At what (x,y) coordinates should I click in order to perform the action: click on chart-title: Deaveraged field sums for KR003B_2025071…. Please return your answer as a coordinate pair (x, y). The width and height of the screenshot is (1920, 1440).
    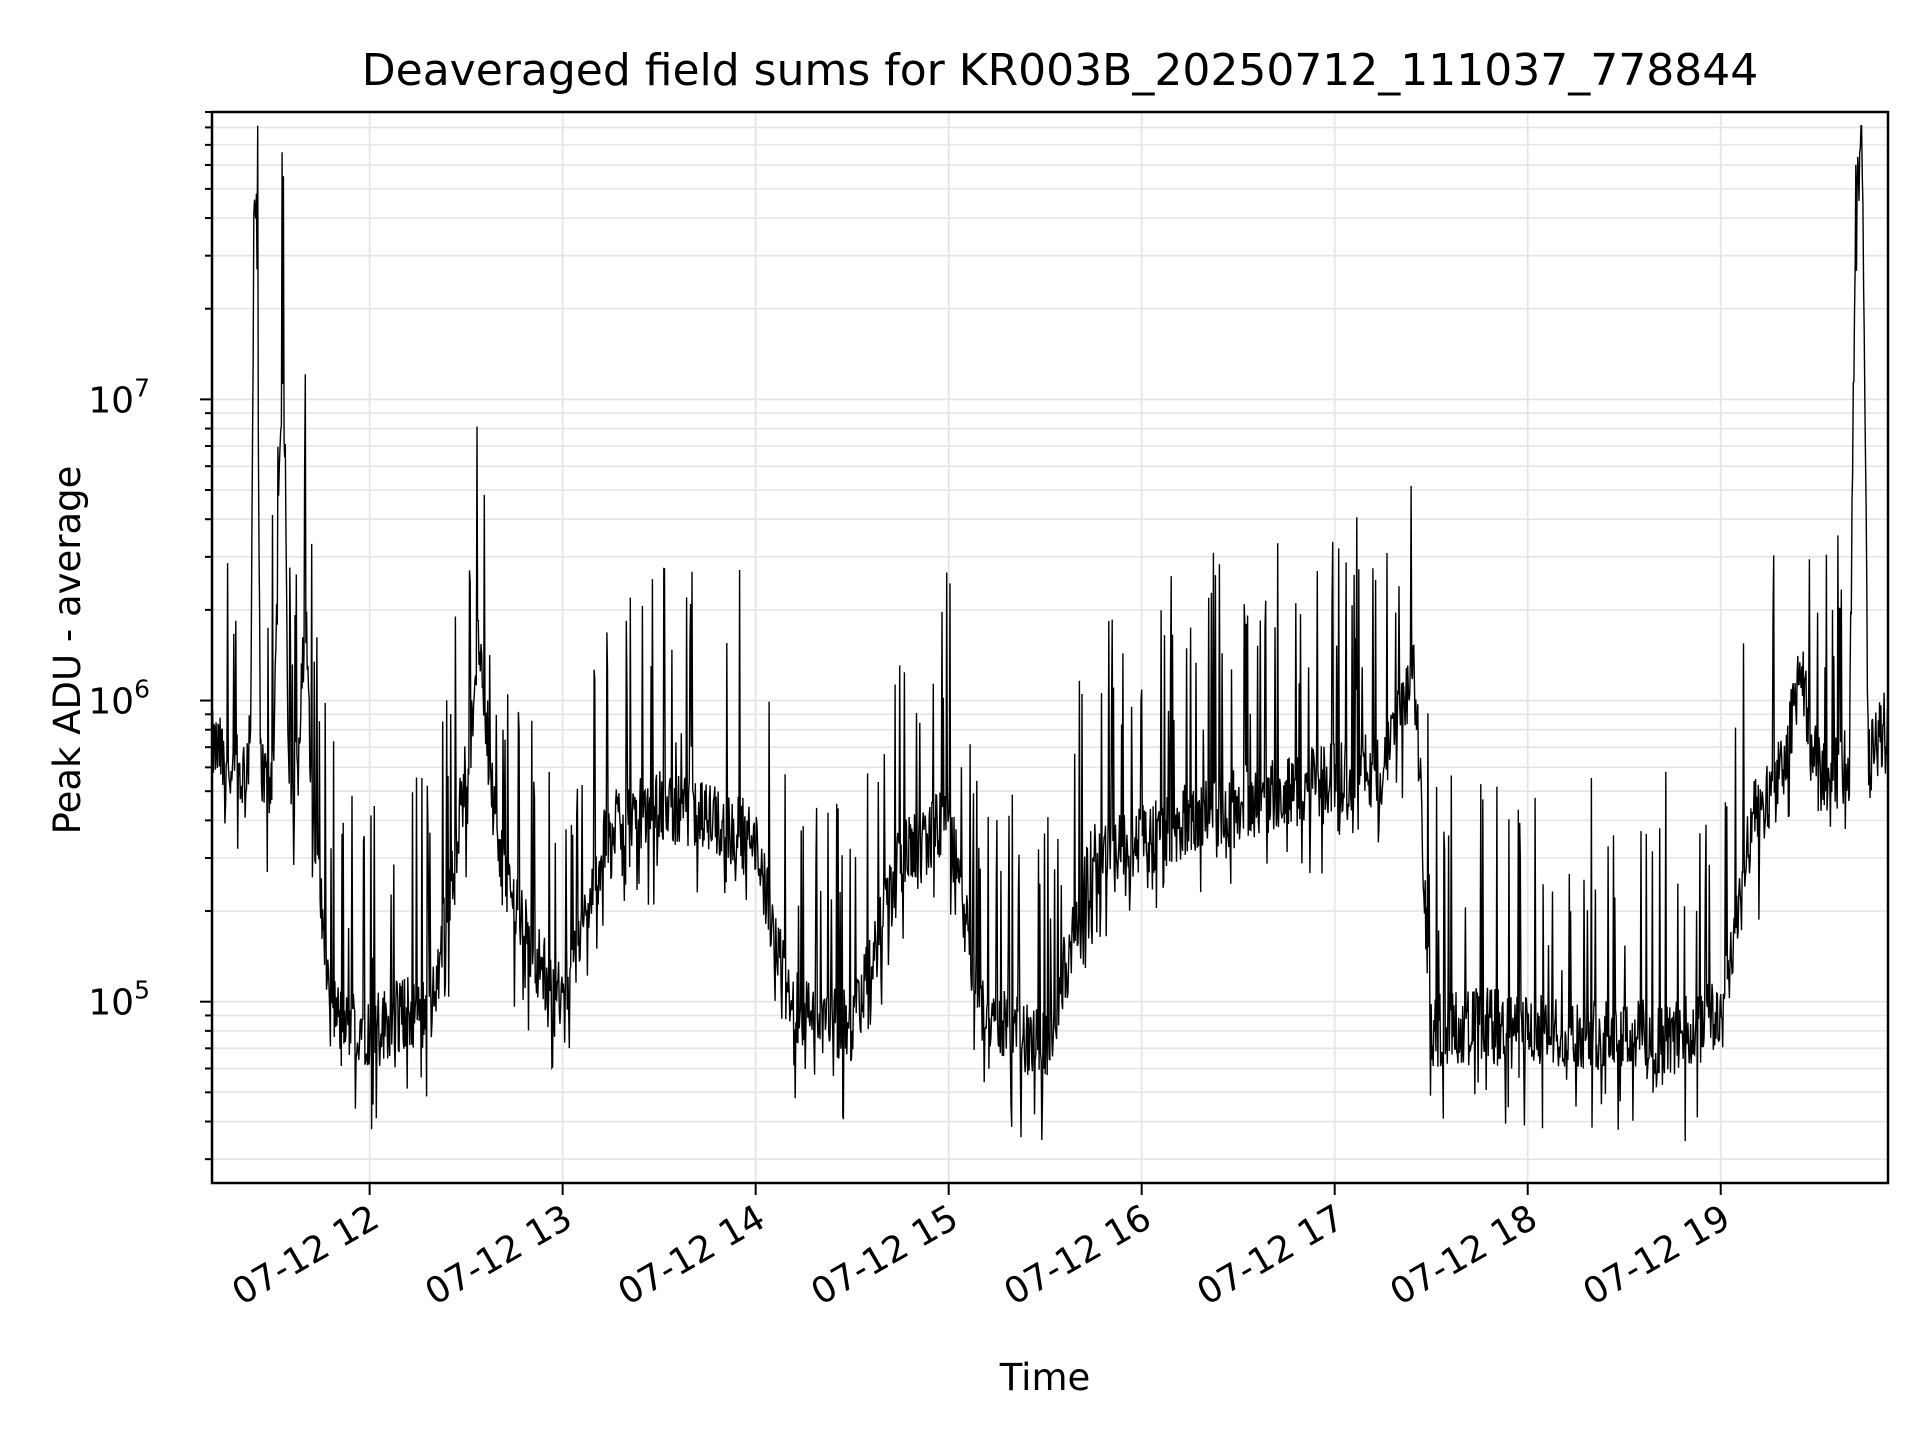
    Looking at the image, I should click on (1060, 70).